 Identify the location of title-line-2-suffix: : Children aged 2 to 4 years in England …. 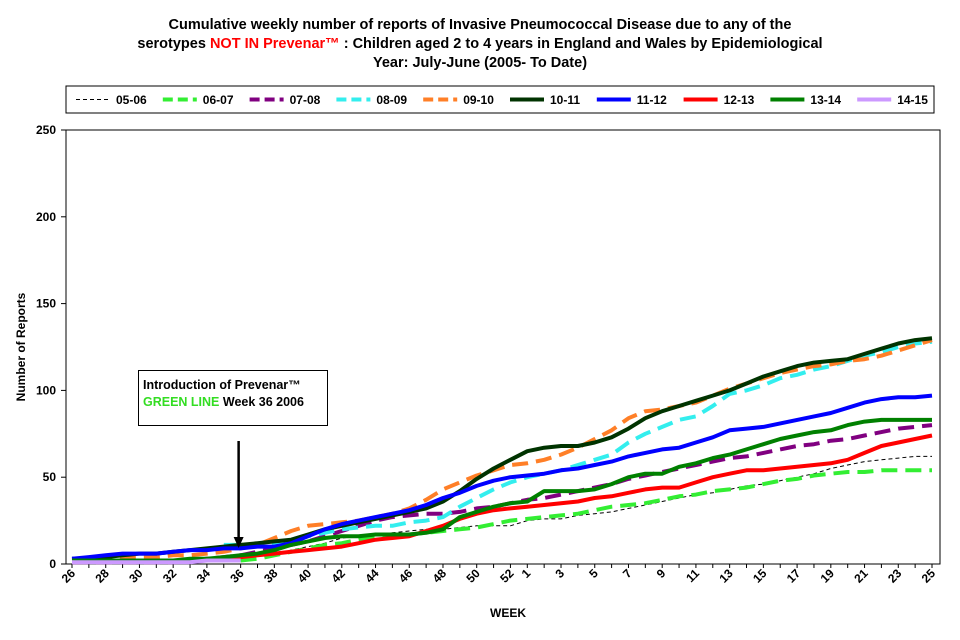
(581, 44).